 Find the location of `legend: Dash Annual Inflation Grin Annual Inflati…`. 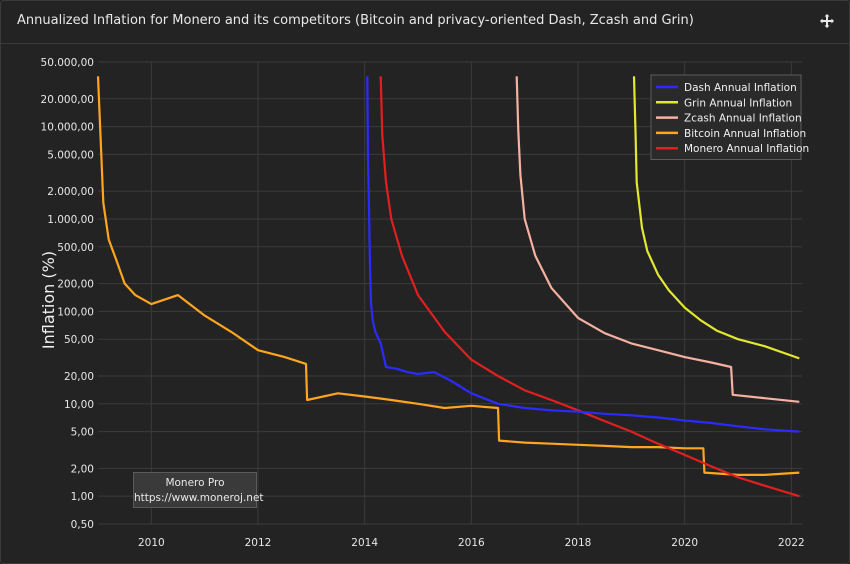

legend: Dash Annual Inflation Grin Annual Inflati… is located at coordinates (729, 117).